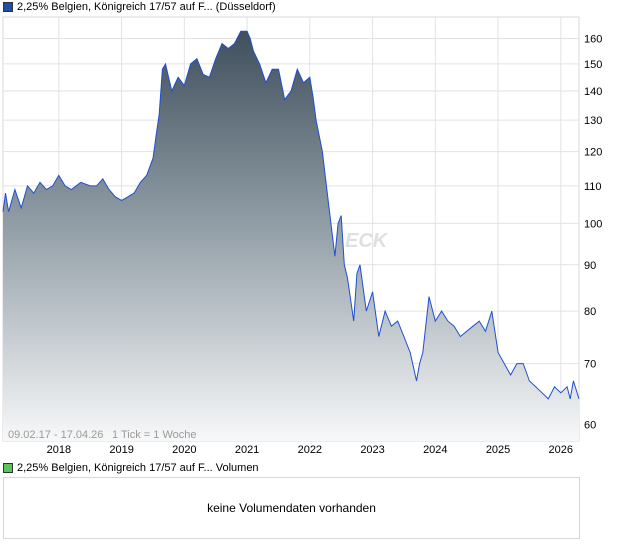 The height and width of the screenshot is (546, 620). I want to click on y-tick-label: 160, so click(593, 40).